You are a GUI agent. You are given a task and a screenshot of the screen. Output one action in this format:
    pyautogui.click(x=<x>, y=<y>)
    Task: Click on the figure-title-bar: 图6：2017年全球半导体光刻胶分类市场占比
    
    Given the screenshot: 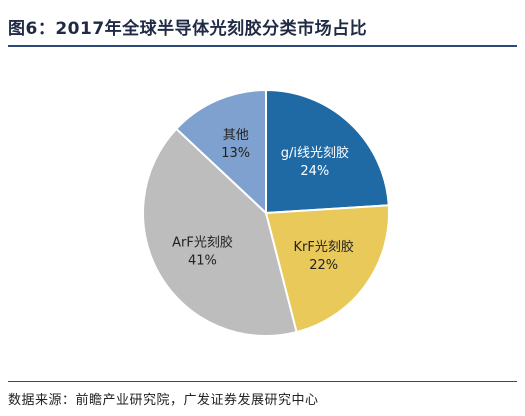 What is the action you would take?
    pyautogui.click(x=262, y=29)
    